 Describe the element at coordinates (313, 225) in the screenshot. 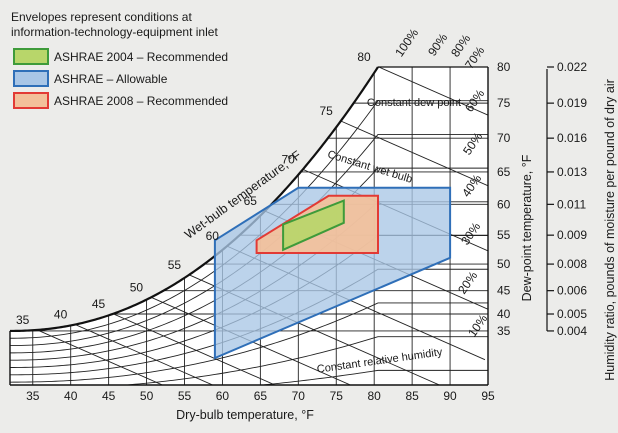

I see `envelope-rec2004` at that location.